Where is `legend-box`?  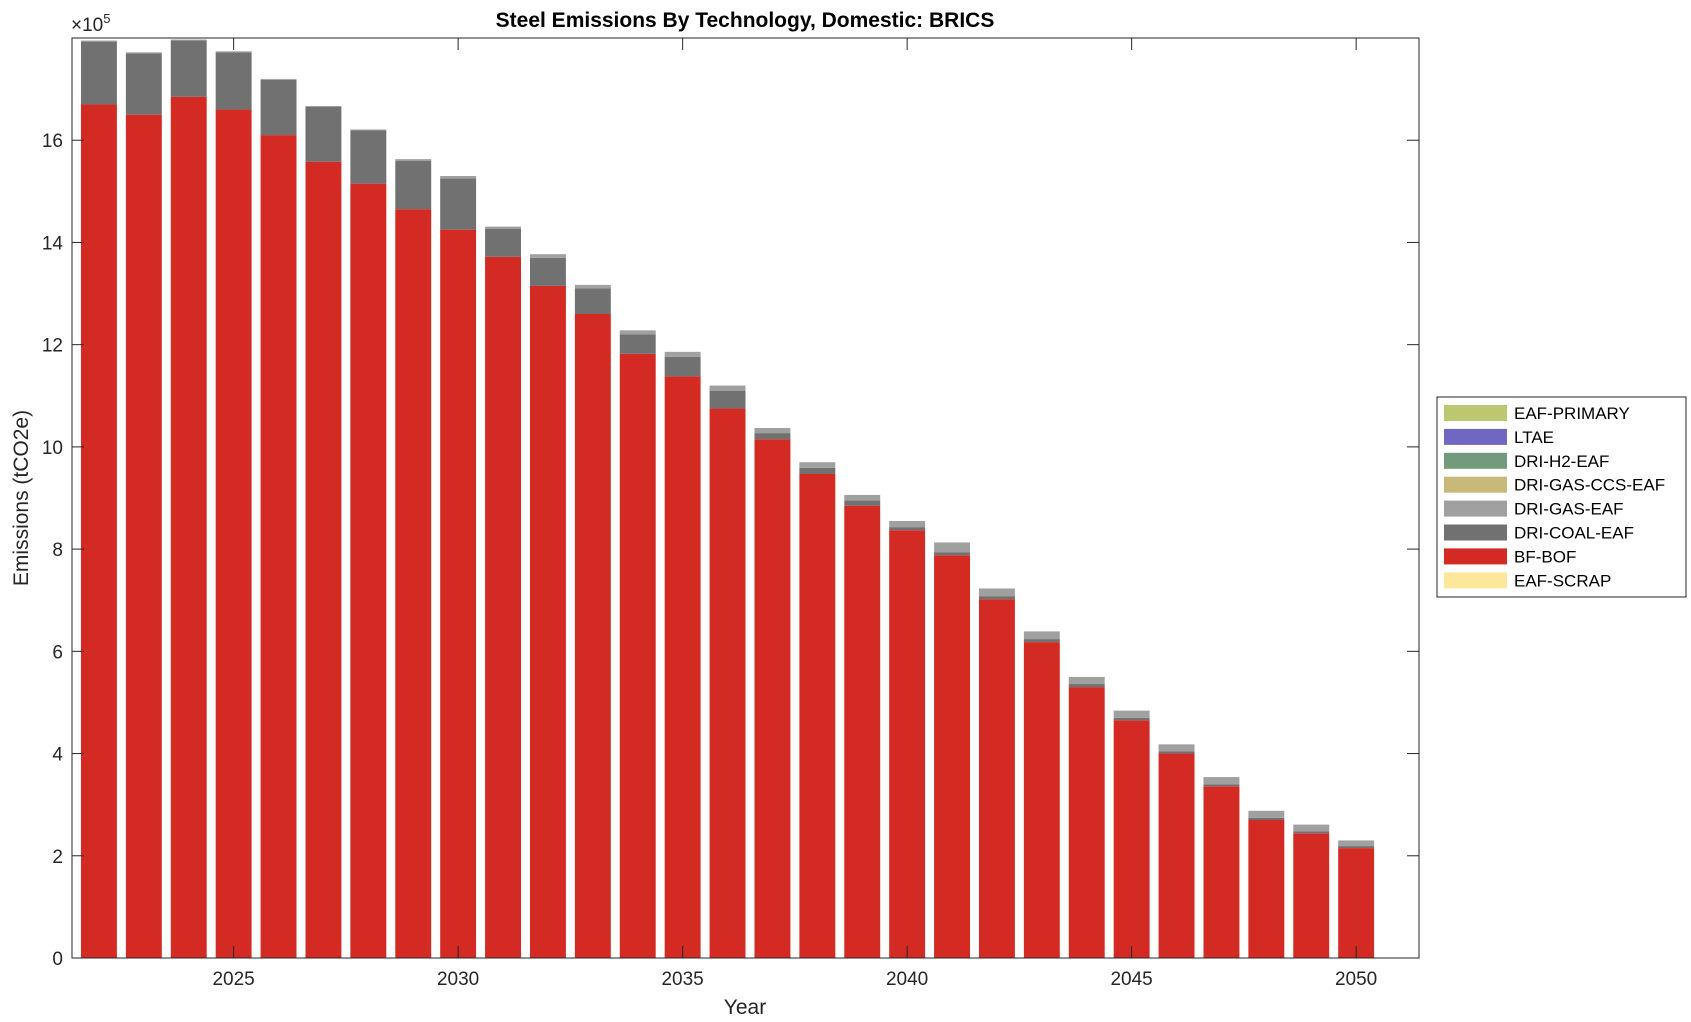
legend-box is located at coordinates (1561, 497).